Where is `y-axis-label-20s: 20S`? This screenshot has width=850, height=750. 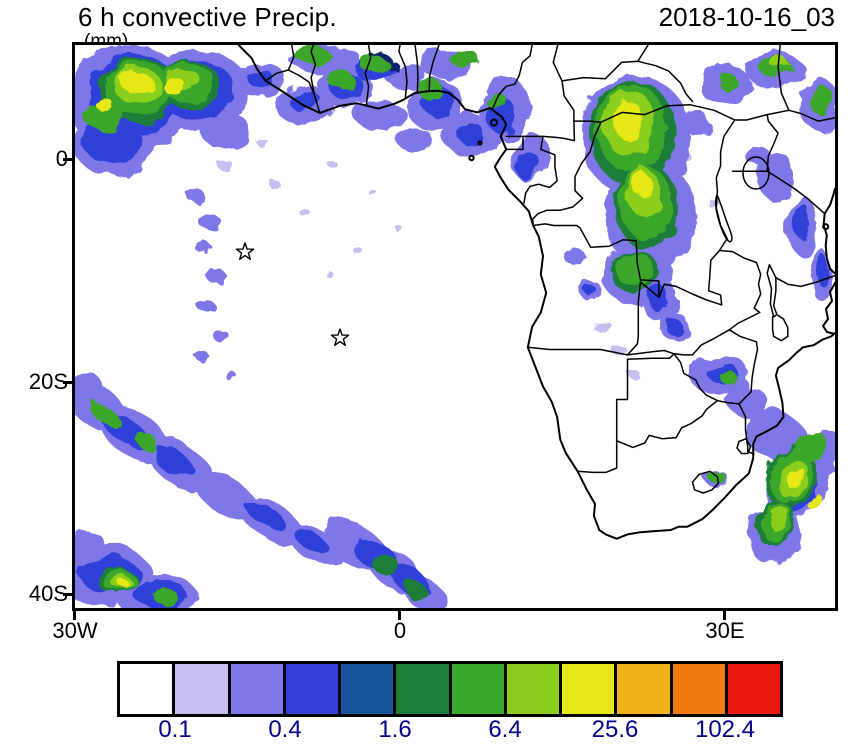 y-axis-label-20s: 20S is located at coordinates (48, 381).